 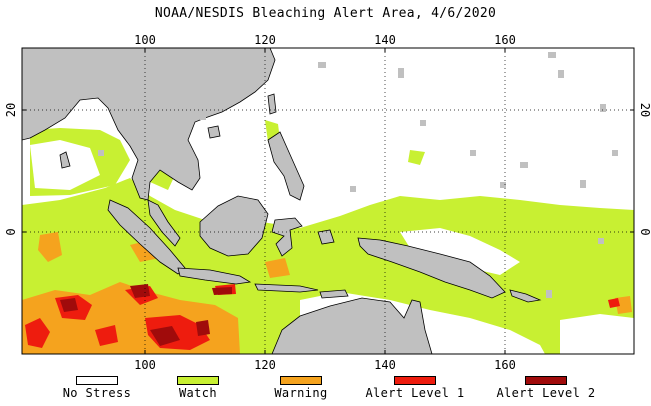 What do you see at coordinates (326, 237) in the screenshot?
I see `maluku-islands` at bounding box center [326, 237].